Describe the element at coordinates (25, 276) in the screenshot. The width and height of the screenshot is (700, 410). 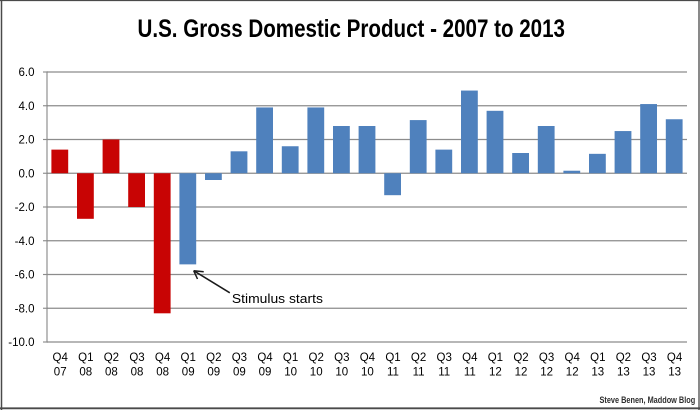
I see `svg-text: -6.0` at that location.